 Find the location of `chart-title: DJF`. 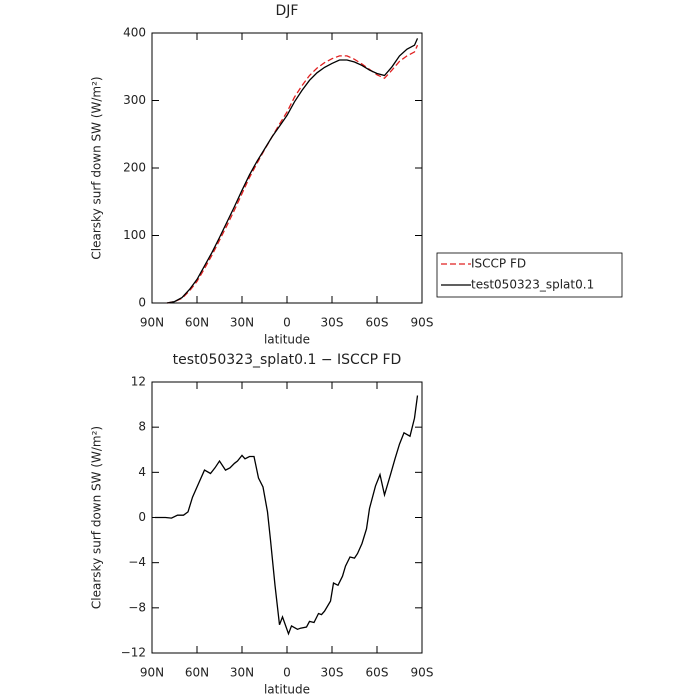

chart-title: DJF is located at coordinates (287, 11).